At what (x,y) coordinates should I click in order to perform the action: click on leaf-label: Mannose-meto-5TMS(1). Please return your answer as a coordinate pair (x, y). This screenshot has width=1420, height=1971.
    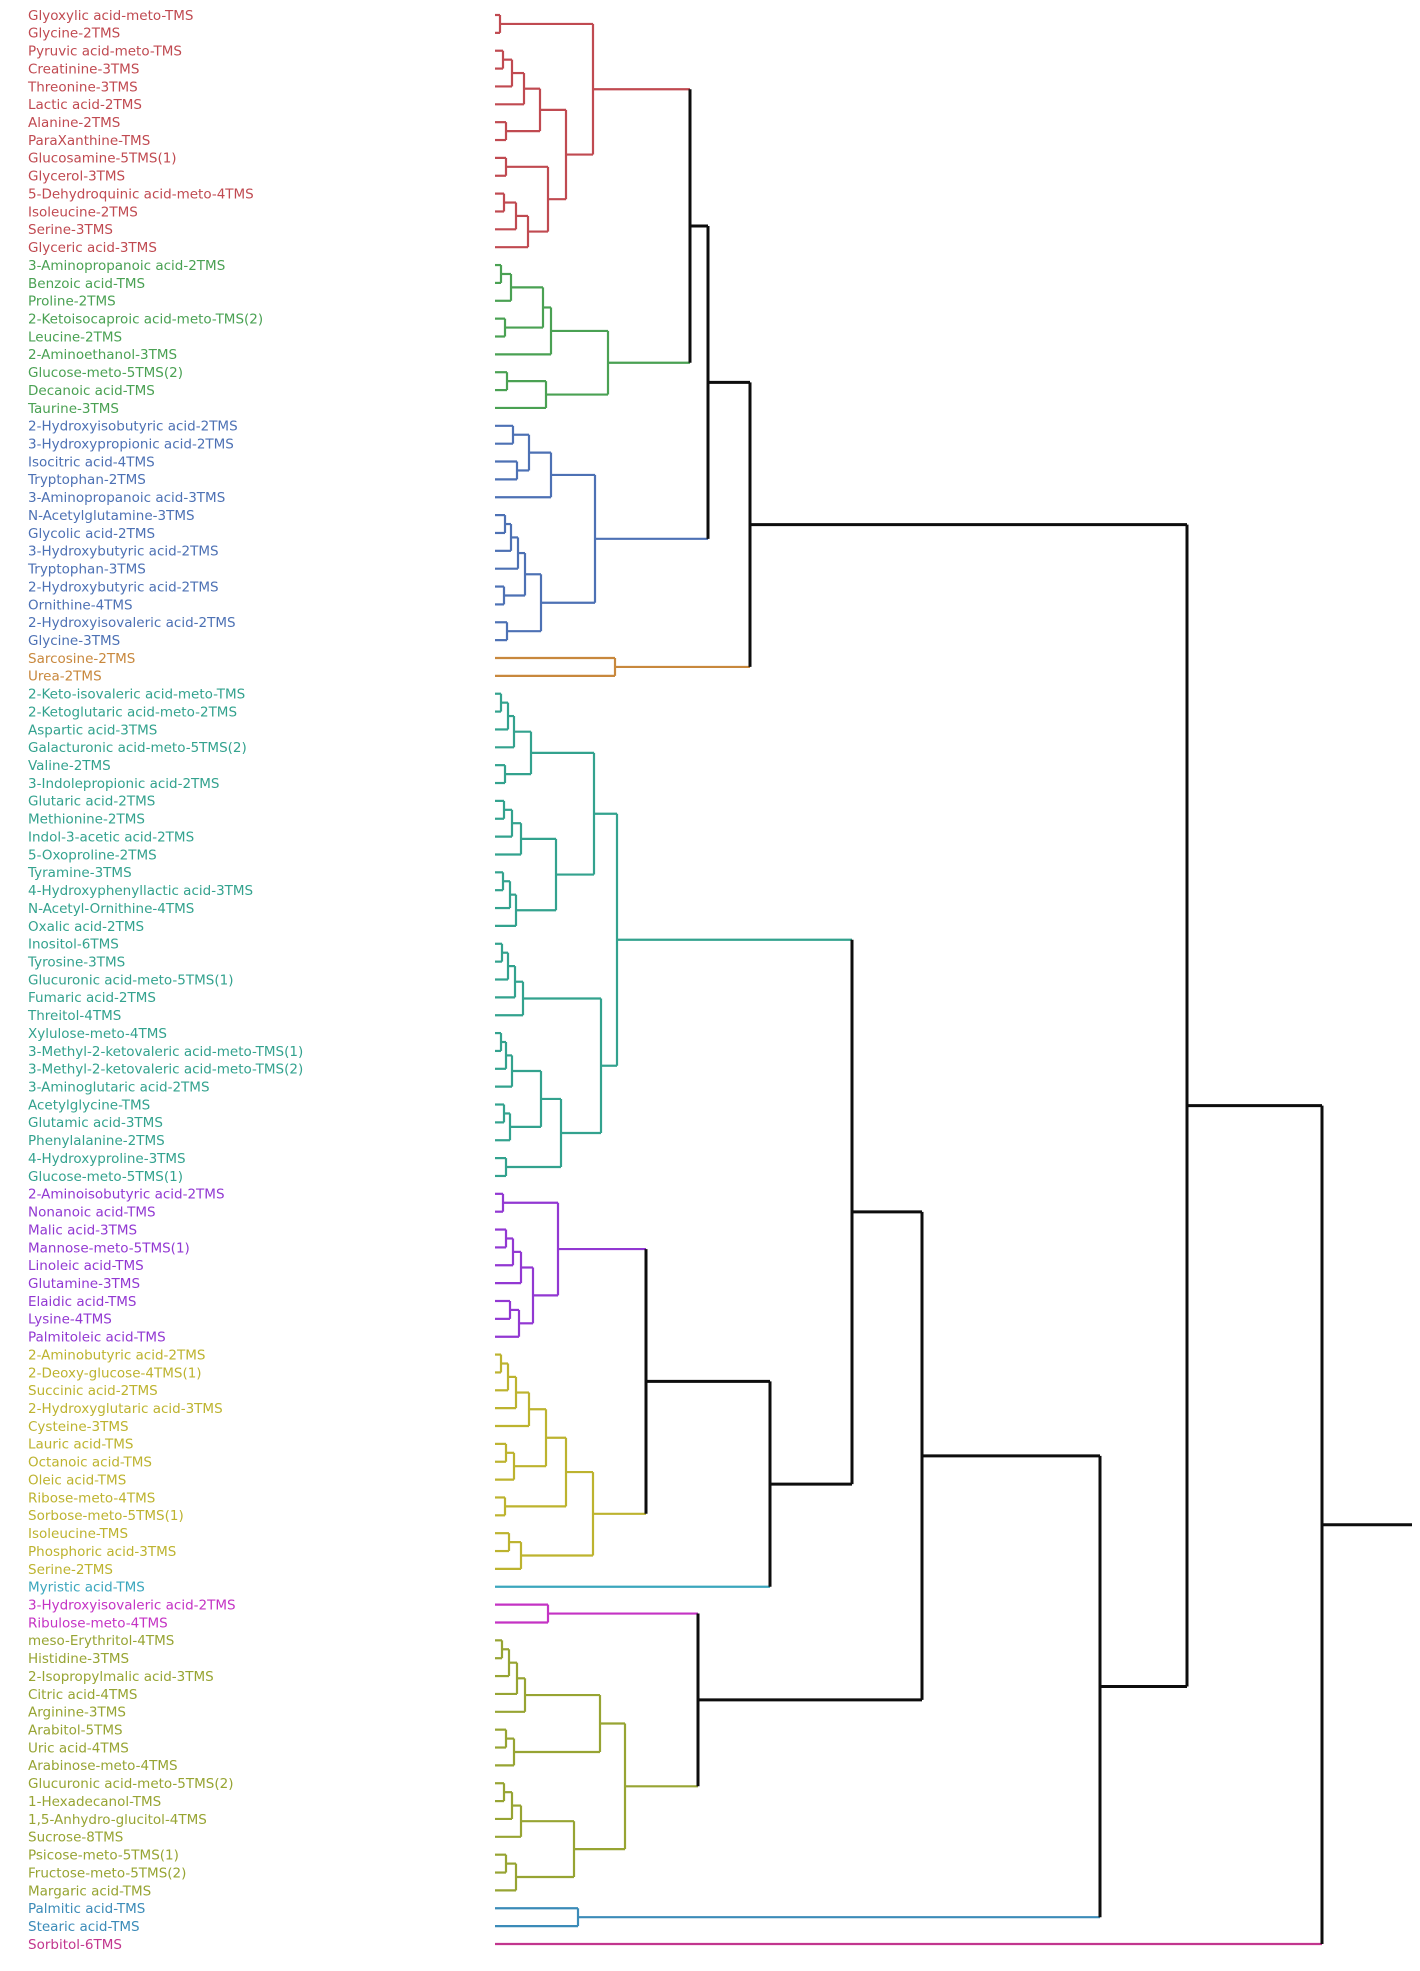
    Looking at the image, I should click on (109, 1248).